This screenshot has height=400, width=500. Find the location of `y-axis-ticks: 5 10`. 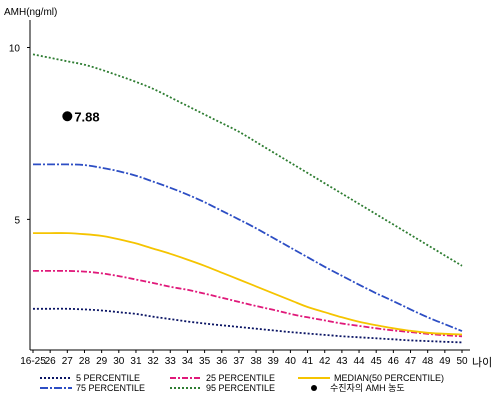

y-axis-ticks: 5 10 is located at coordinates (19, 135).